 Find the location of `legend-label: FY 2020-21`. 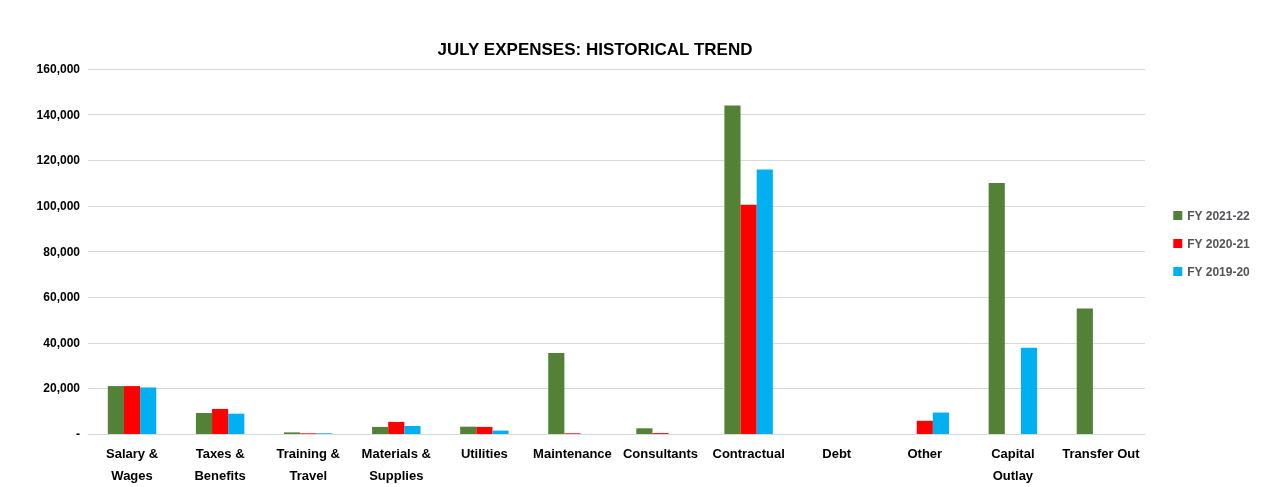

legend-label: FY 2020-21 is located at coordinates (1219, 243).